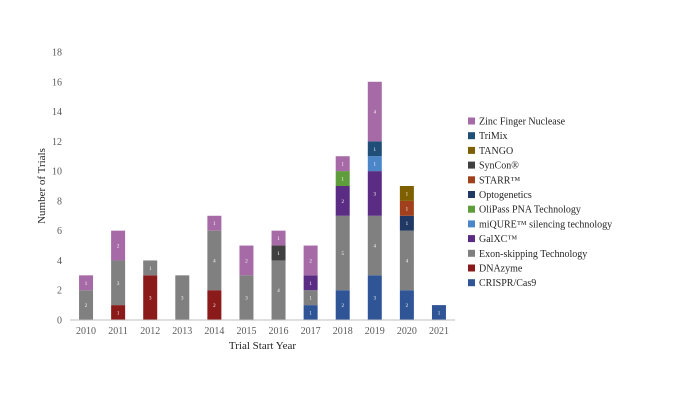  Describe the element at coordinates (496, 151) in the screenshot. I see `legend-label: TANGO` at that location.